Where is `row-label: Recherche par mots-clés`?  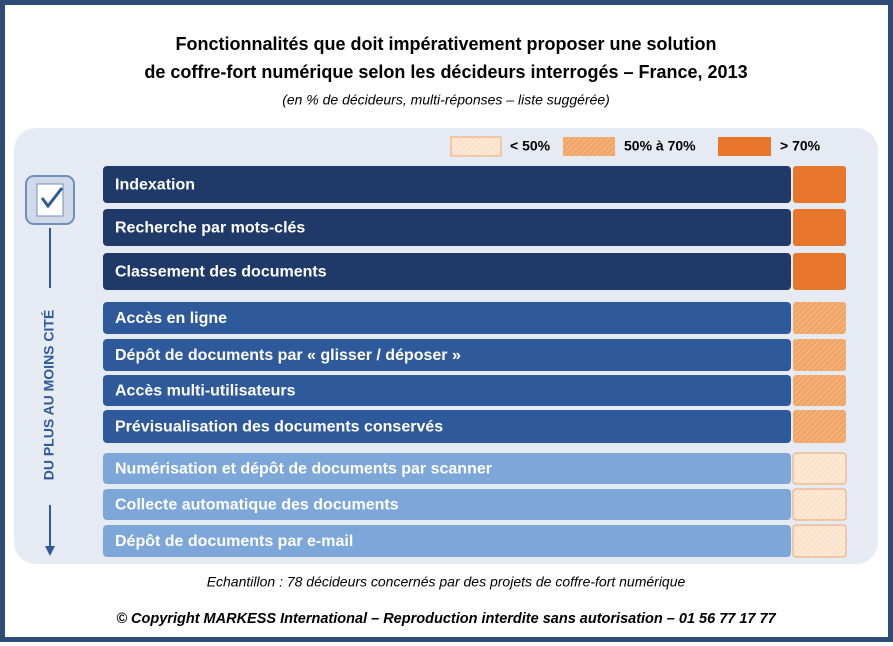
row-label: Recherche par mots-clés is located at coordinates (210, 228).